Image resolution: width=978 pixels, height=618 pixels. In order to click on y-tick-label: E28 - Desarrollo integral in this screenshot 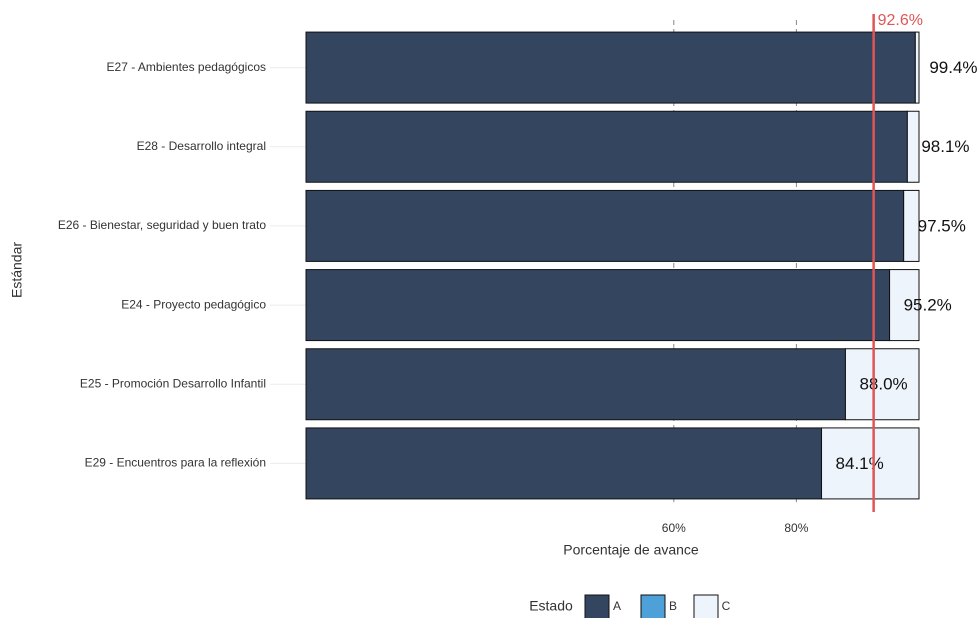, I will do `click(201, 146)`.